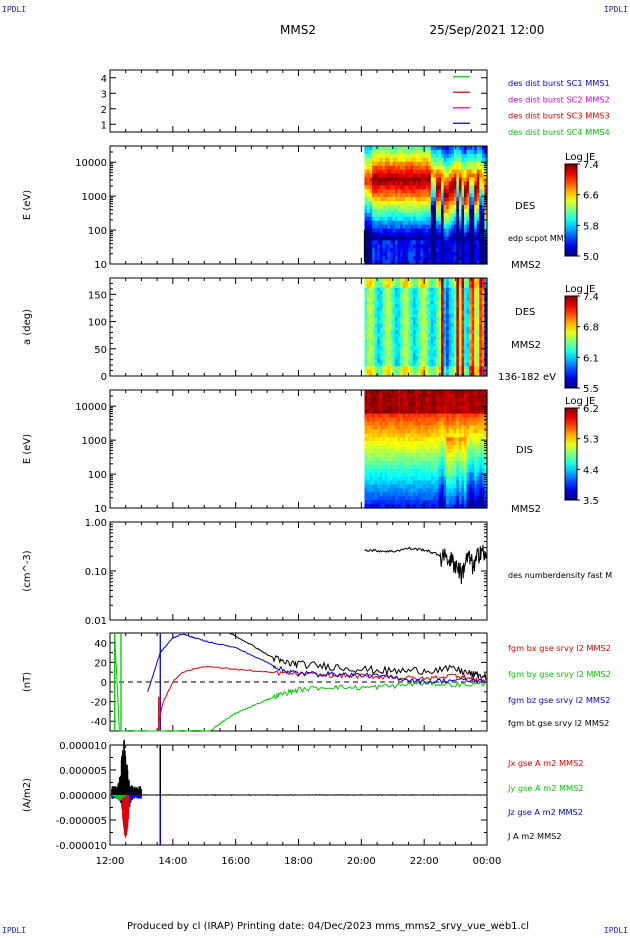  Describe the element at coordinates (591, 389) in the screenshot. I see `colorbar-tick-label: 5.5` at that location.